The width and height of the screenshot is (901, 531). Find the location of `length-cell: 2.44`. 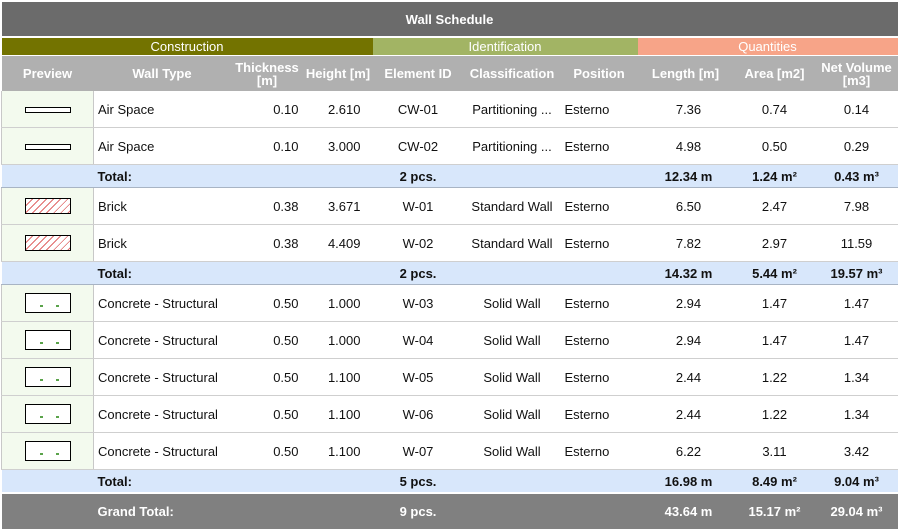

length-cell: 2.44 is located at coordinates (685, 377).